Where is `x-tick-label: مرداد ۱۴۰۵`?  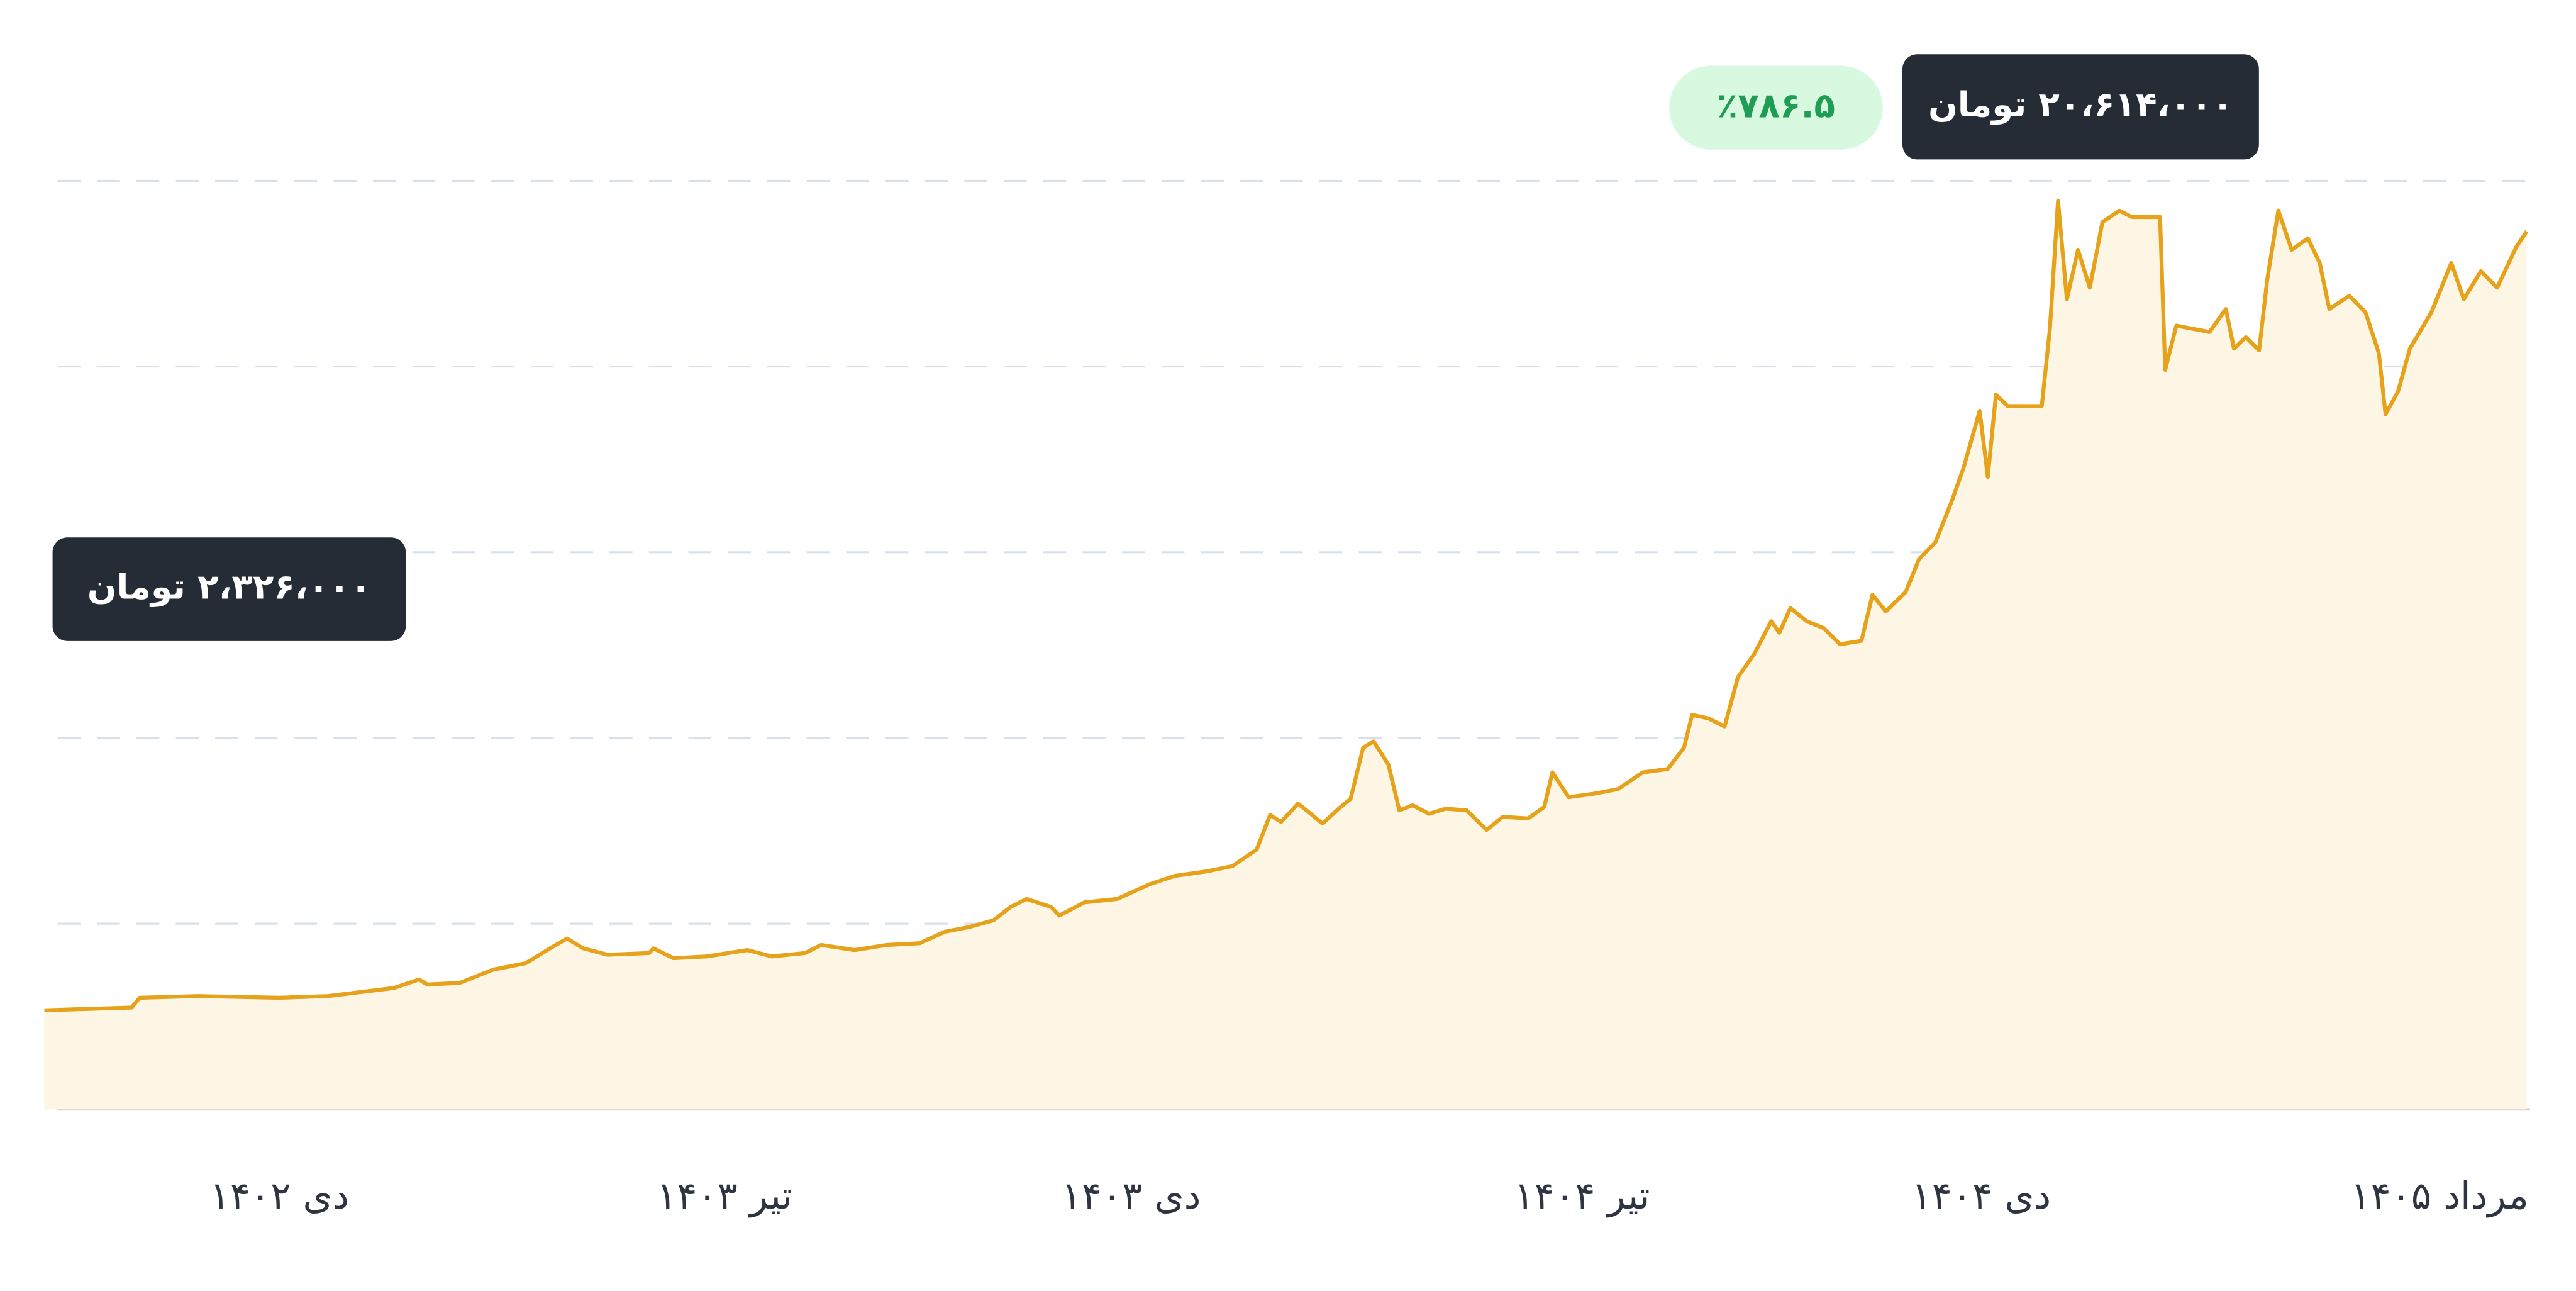
x-tick-label: مرداد ۱۴۰۵ is located at coordinates (2439, 1196).